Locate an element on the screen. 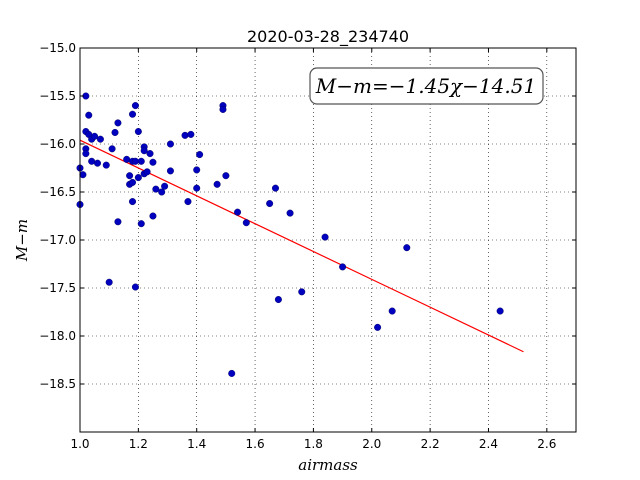  x-tick-label: 1.2 is located at coordinates (138, 444).